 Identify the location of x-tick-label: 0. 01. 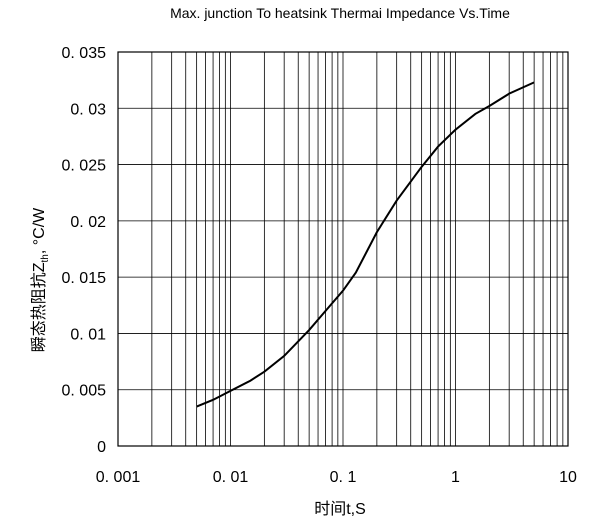
(231, 477).